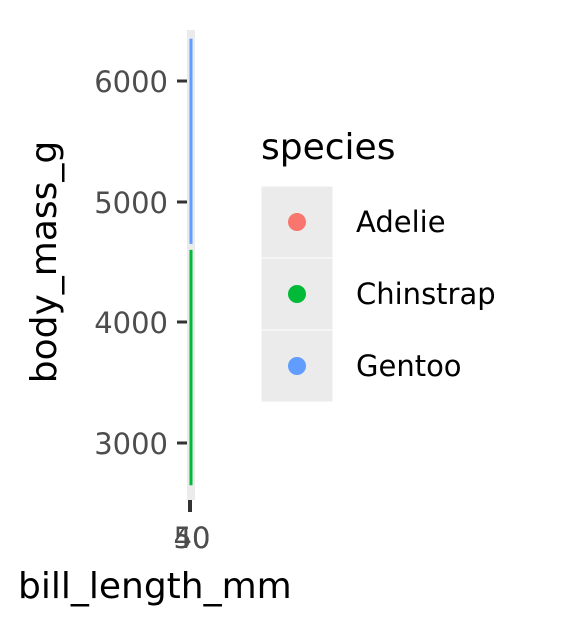 This screenshot has width=578, height=631. I want to click on legend-key-gentoo, so click(297, 366).